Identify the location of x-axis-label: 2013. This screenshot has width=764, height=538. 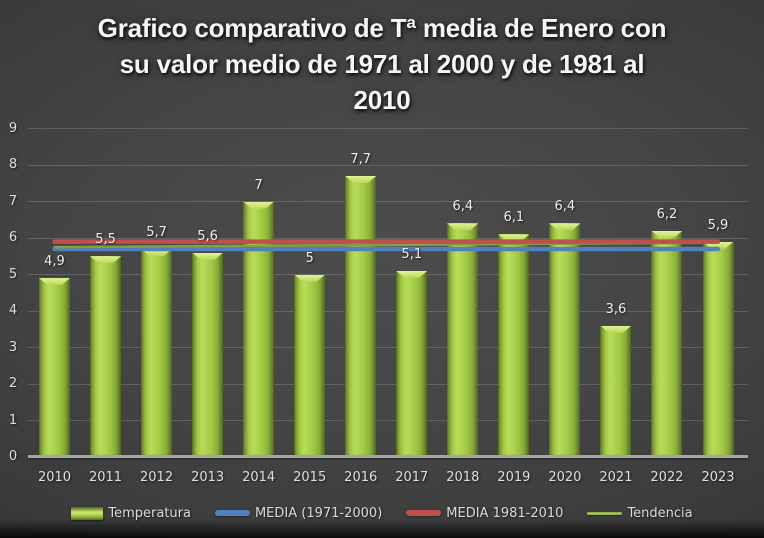
(208, 477).